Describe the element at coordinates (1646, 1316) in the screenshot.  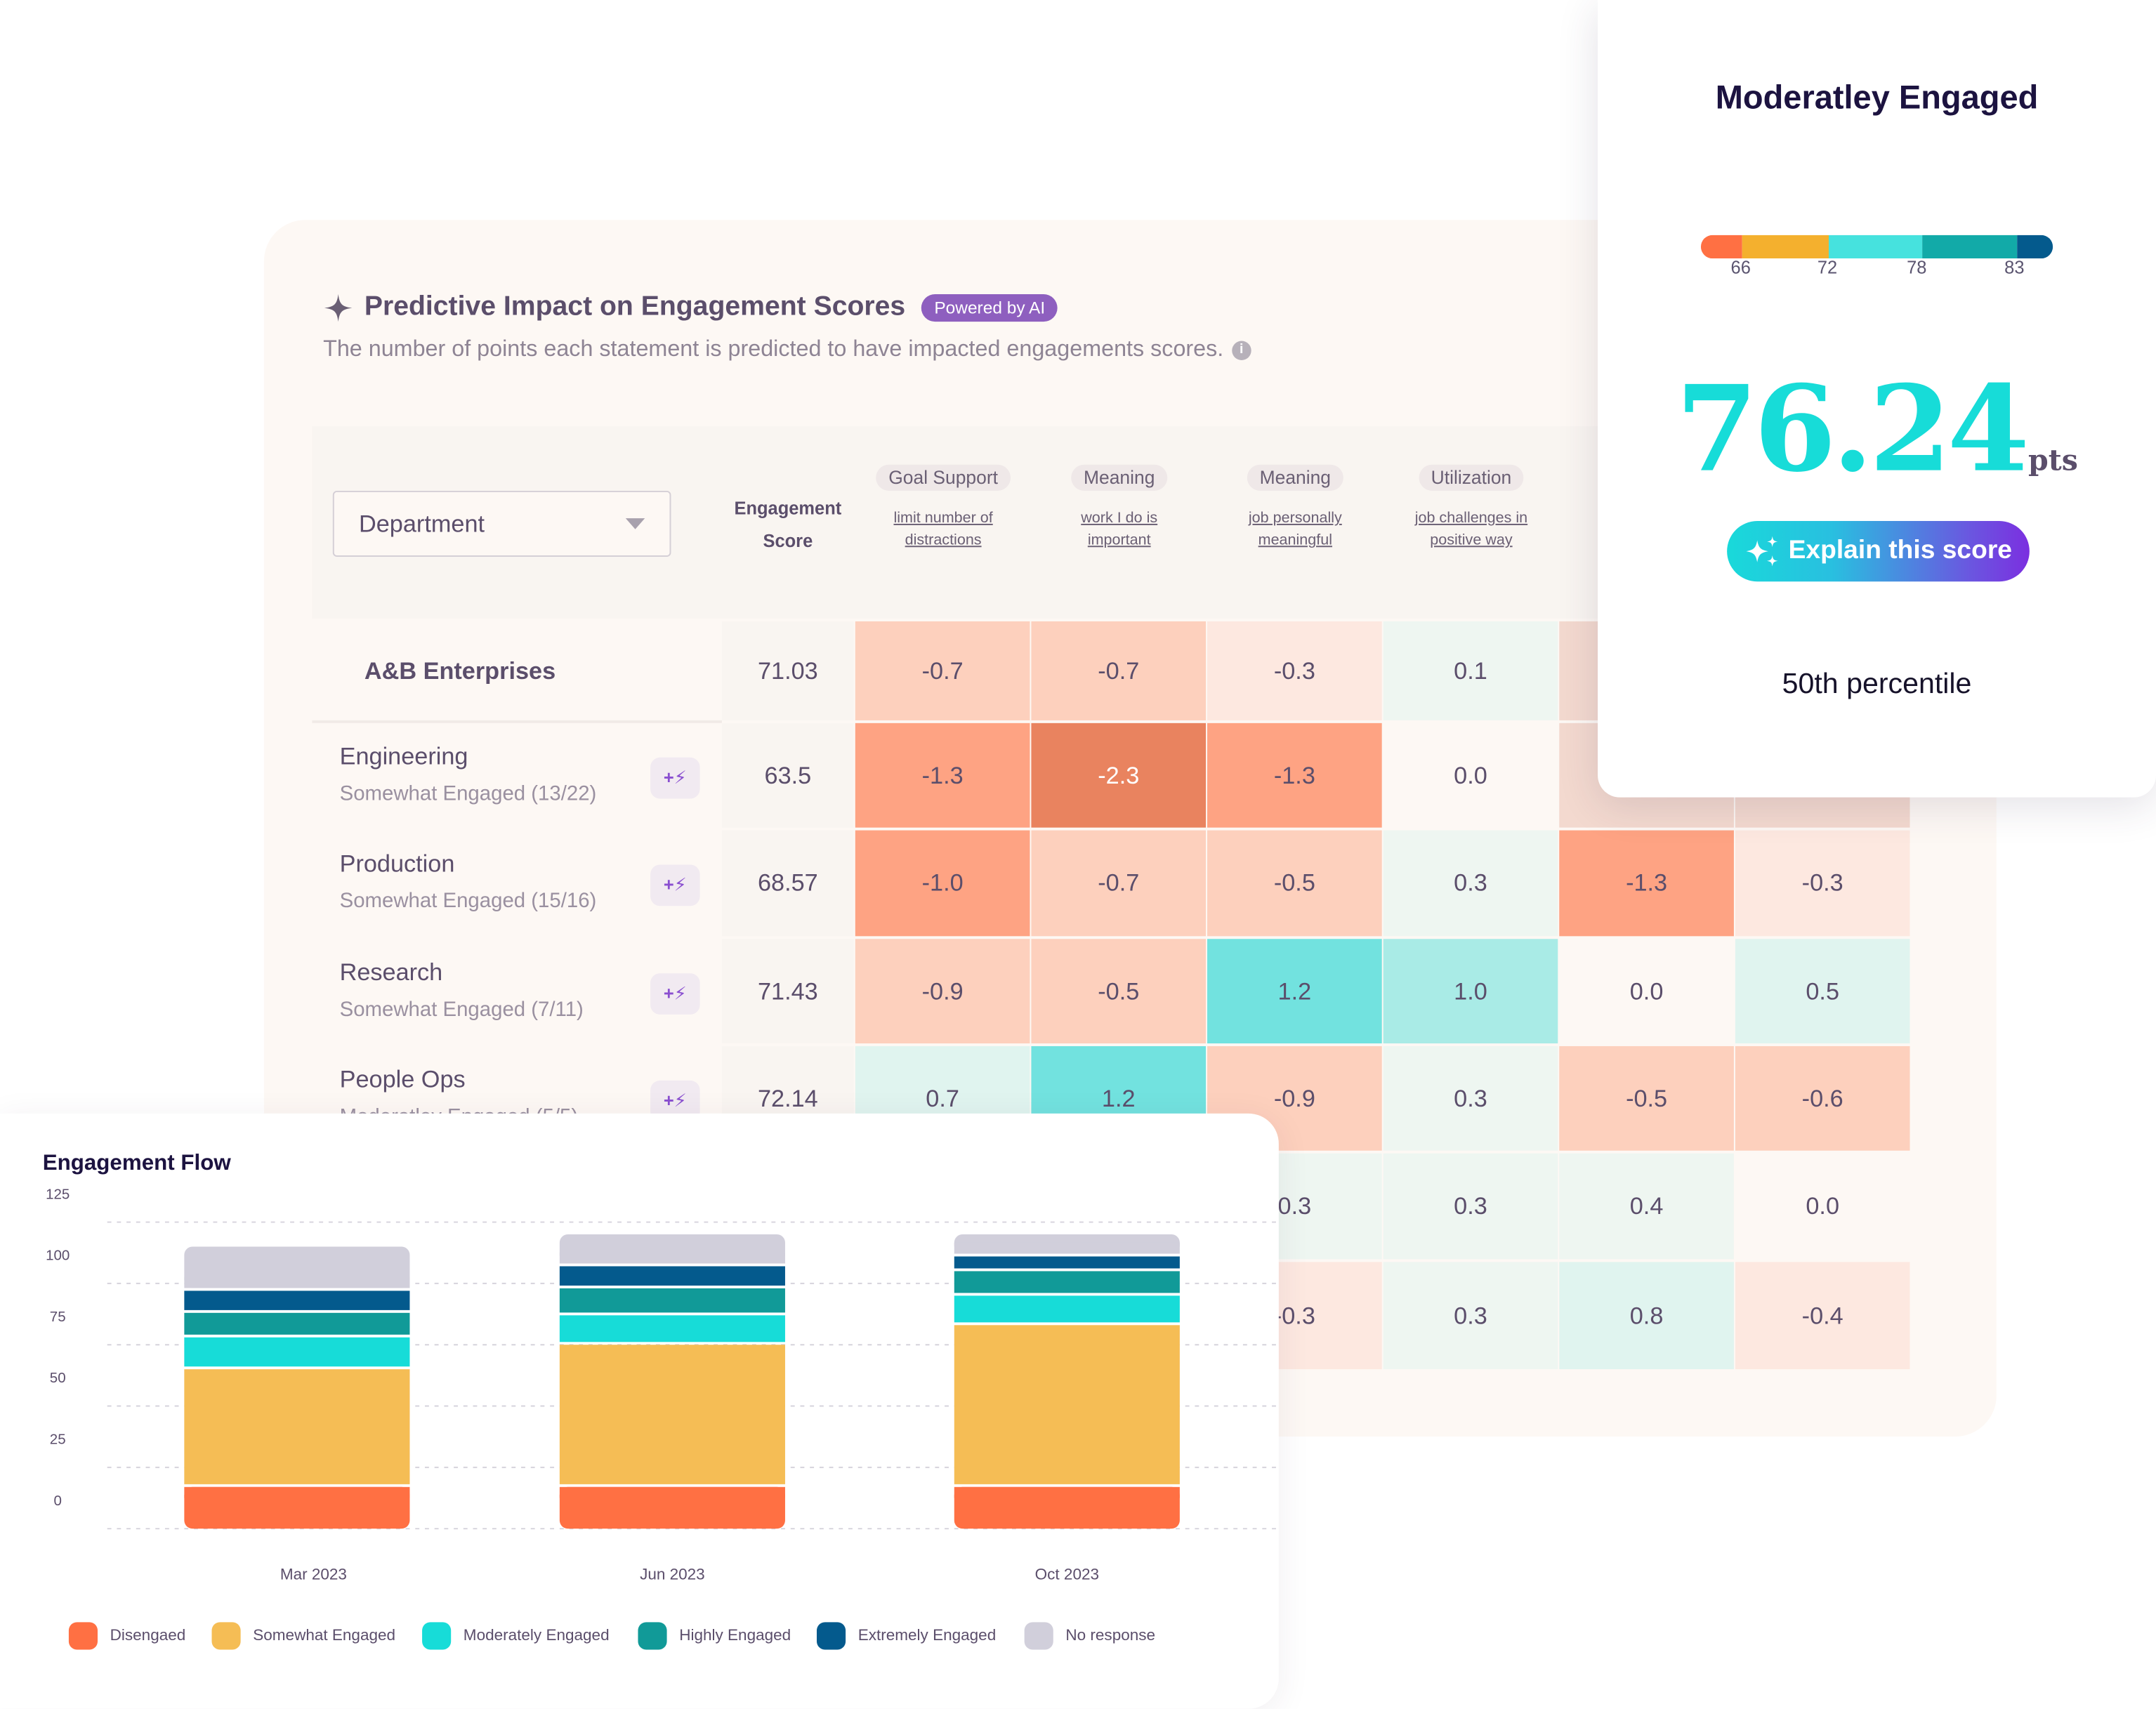
I see `impact-cell: 0.8` at that location.